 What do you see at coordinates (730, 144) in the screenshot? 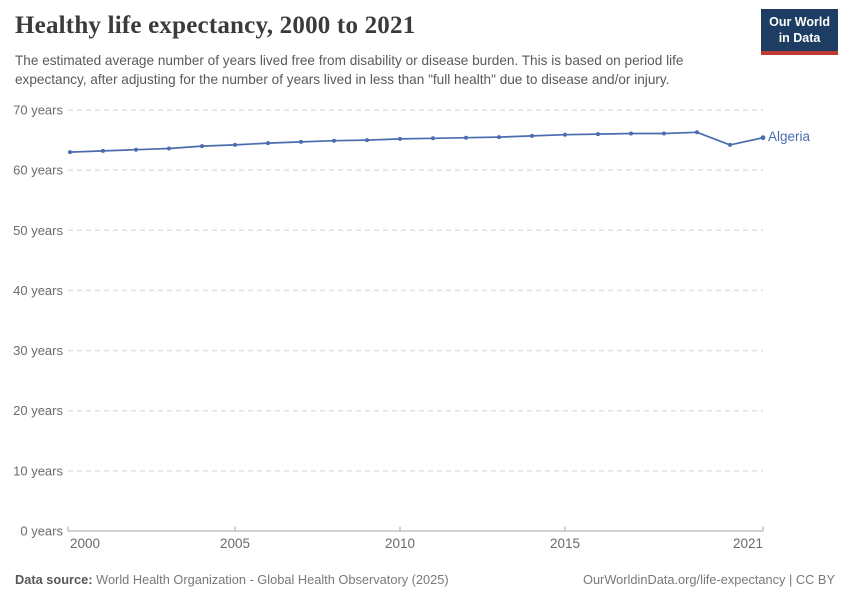
I see `data-point-2020` at bounding box center [730, 144].